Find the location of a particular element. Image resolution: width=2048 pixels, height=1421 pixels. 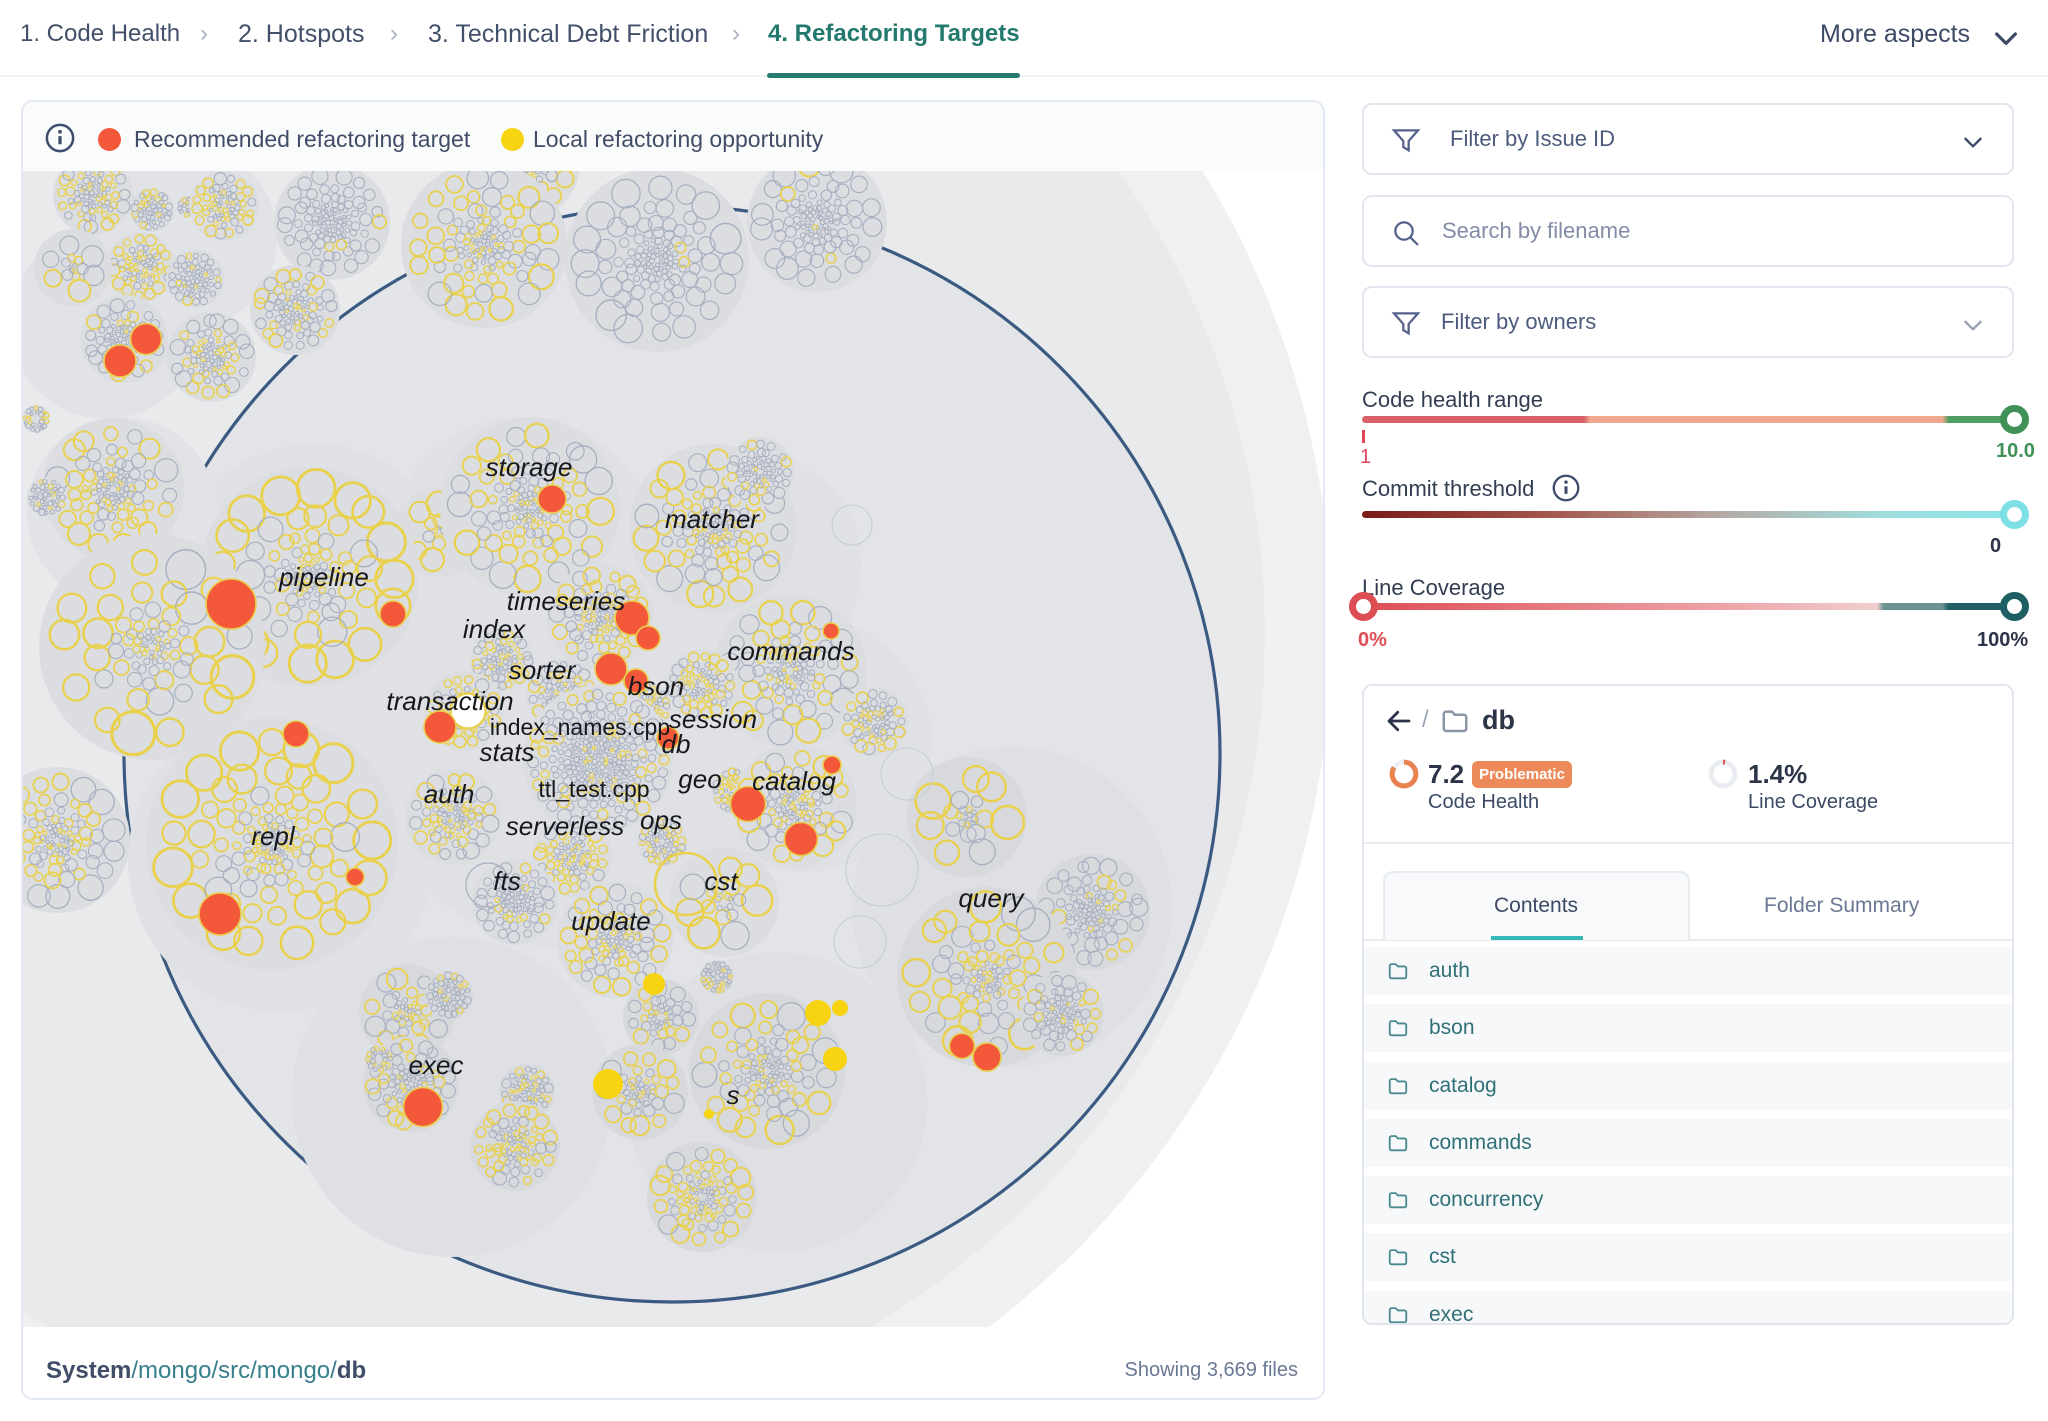

svg-text: timeseries is located at coordinates (566, 601).